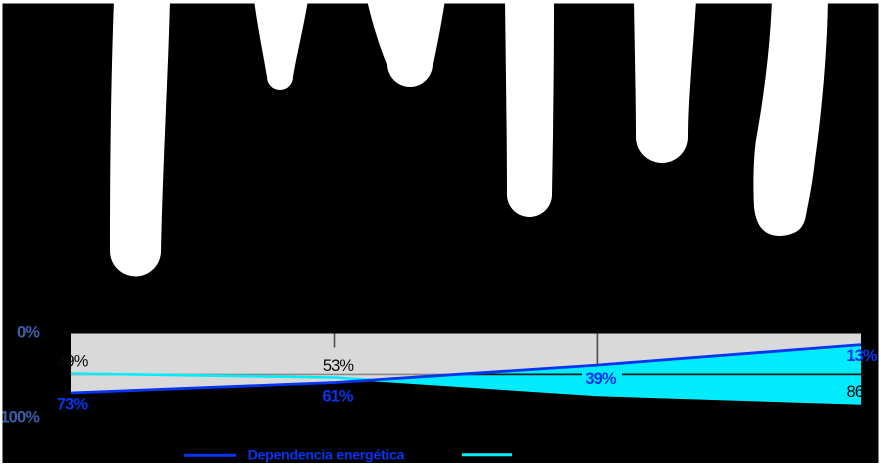  What do you see at coordinates (20, 417) in the screenshot?
I see `svg-text: 100%` at bounding box center [20, 417].